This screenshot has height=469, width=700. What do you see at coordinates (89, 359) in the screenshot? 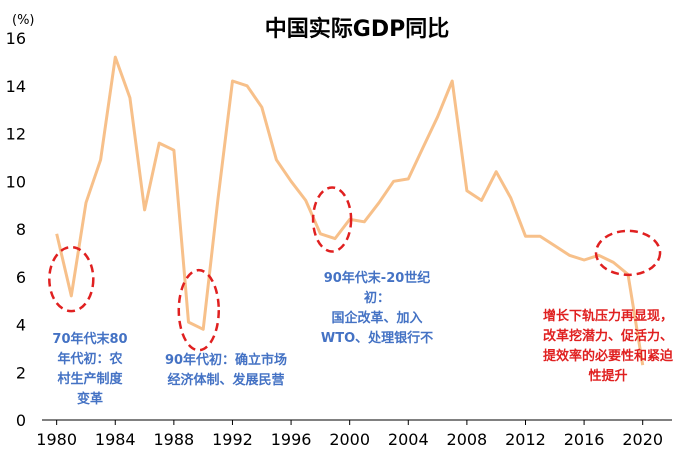
I see `annotation-line: 年代初：农` at bounding box center [89, 359].